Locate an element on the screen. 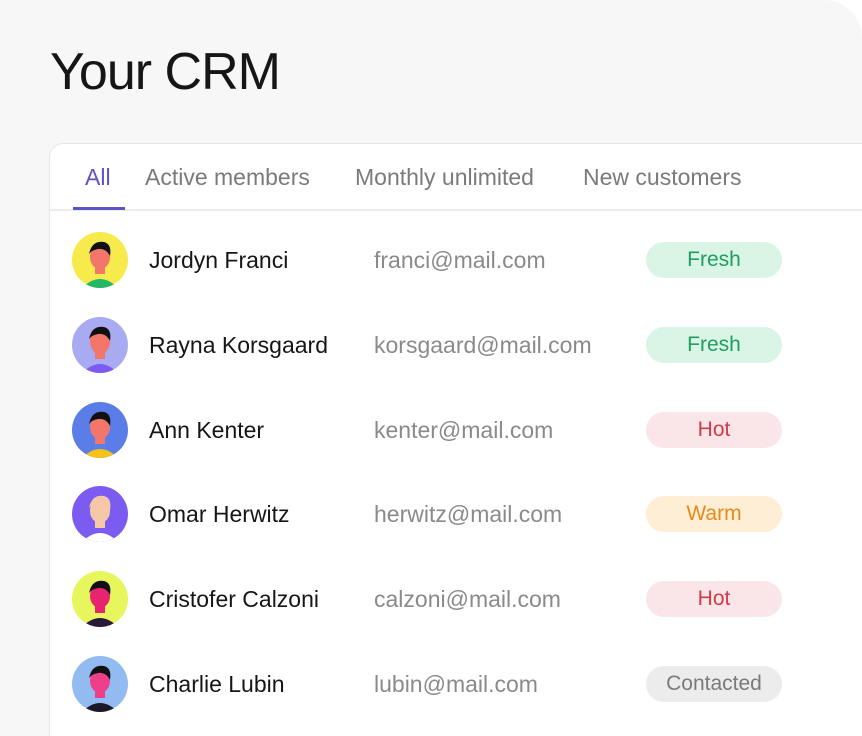  contact-email: herwitz@mail.com is located at coordinates (468, 514).